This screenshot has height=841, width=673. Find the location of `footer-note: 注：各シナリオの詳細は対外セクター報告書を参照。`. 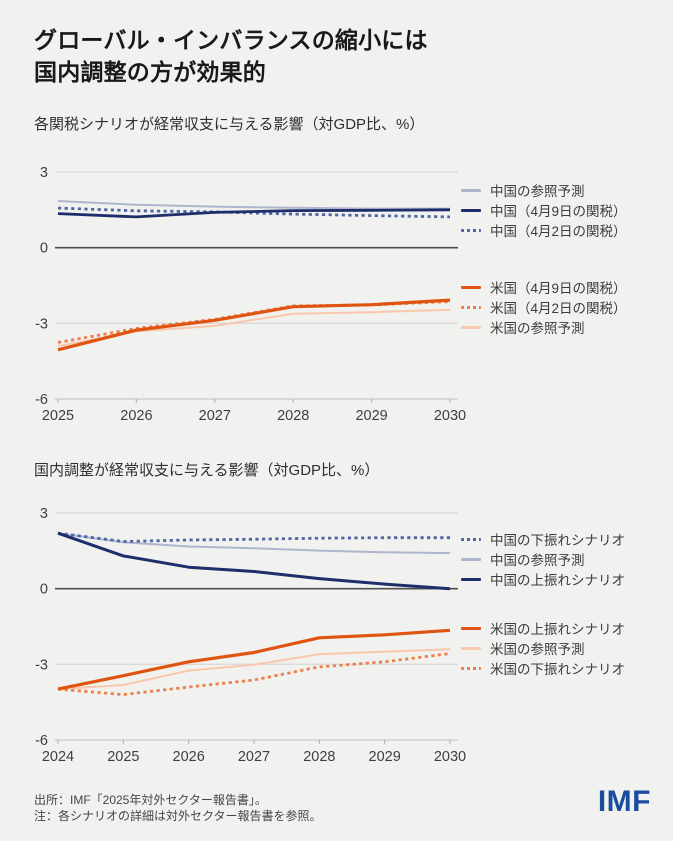

footer-note: 注：各シナリオの詳細は対外セクター報告書を参照。 is located at coordinates (178, 816).